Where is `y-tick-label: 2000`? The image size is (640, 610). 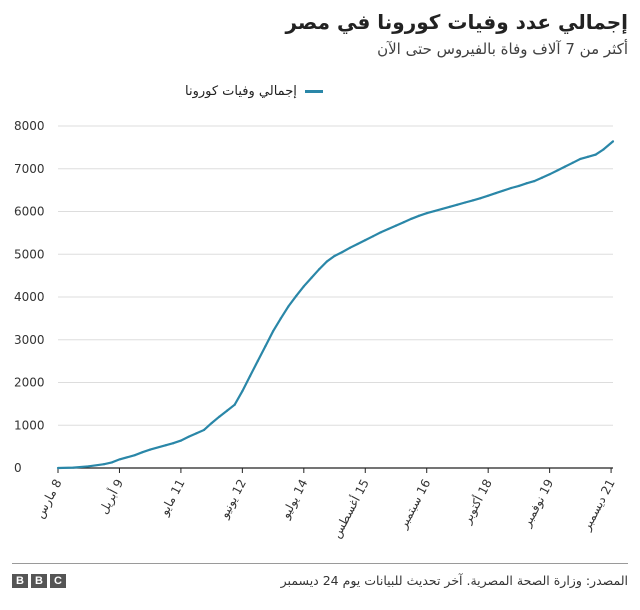
y-tick-label: 2000 is located at coordinates (29, 383).